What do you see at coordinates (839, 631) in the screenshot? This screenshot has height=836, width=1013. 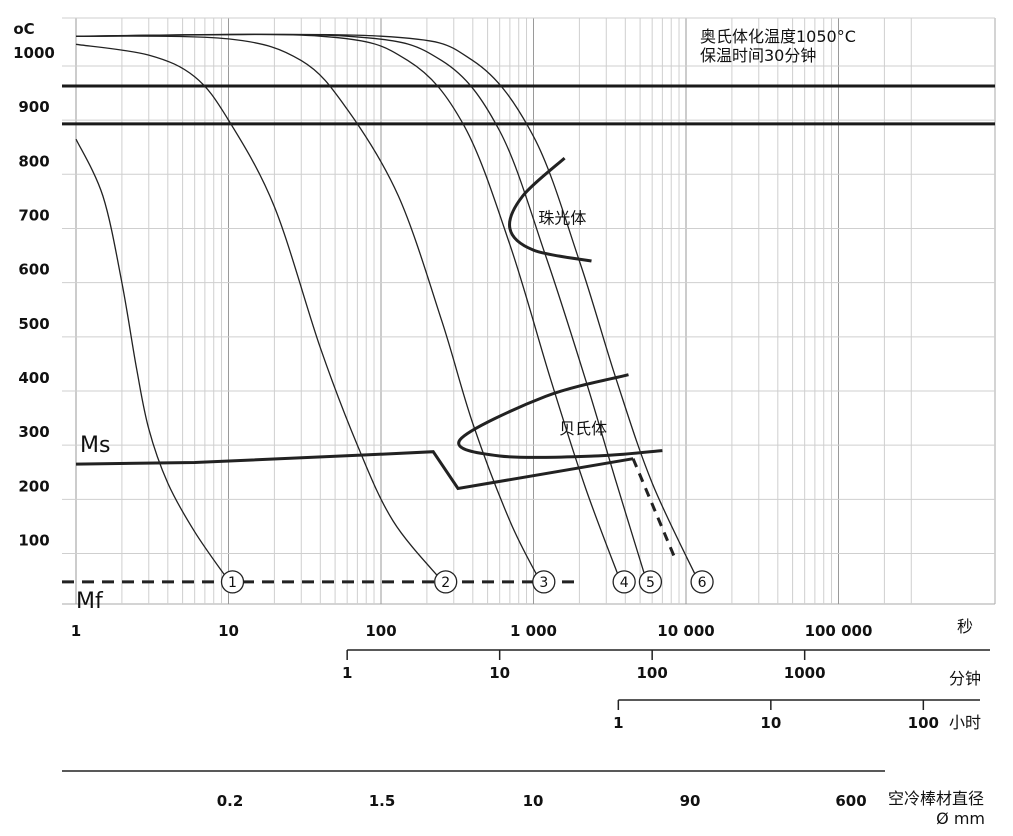 I see `x-tick-label-seconds: 100 000` at bounding box center [839, 631].